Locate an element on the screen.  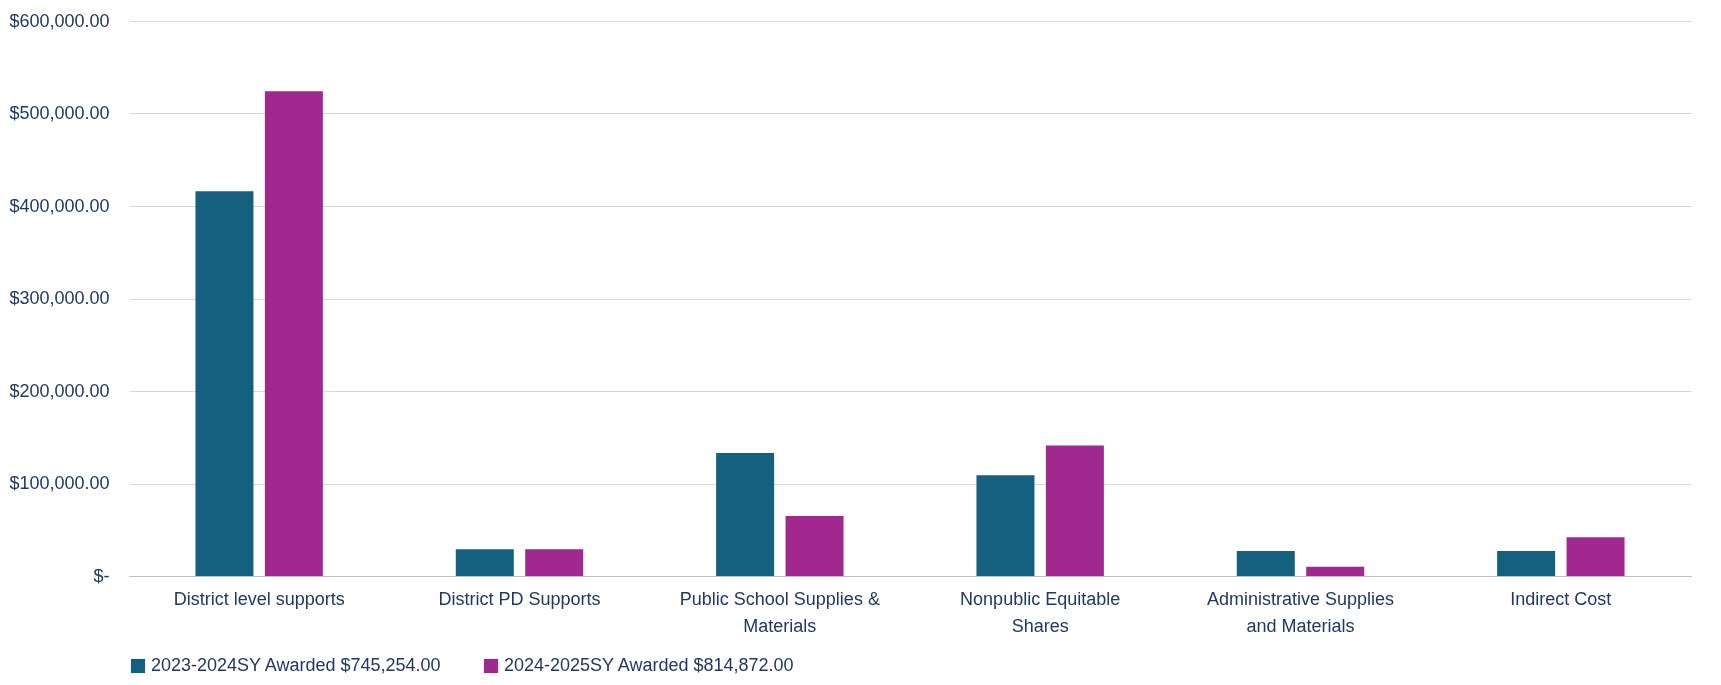
y-tick-label: $400,000.00 is located at coordinates (59, 205).